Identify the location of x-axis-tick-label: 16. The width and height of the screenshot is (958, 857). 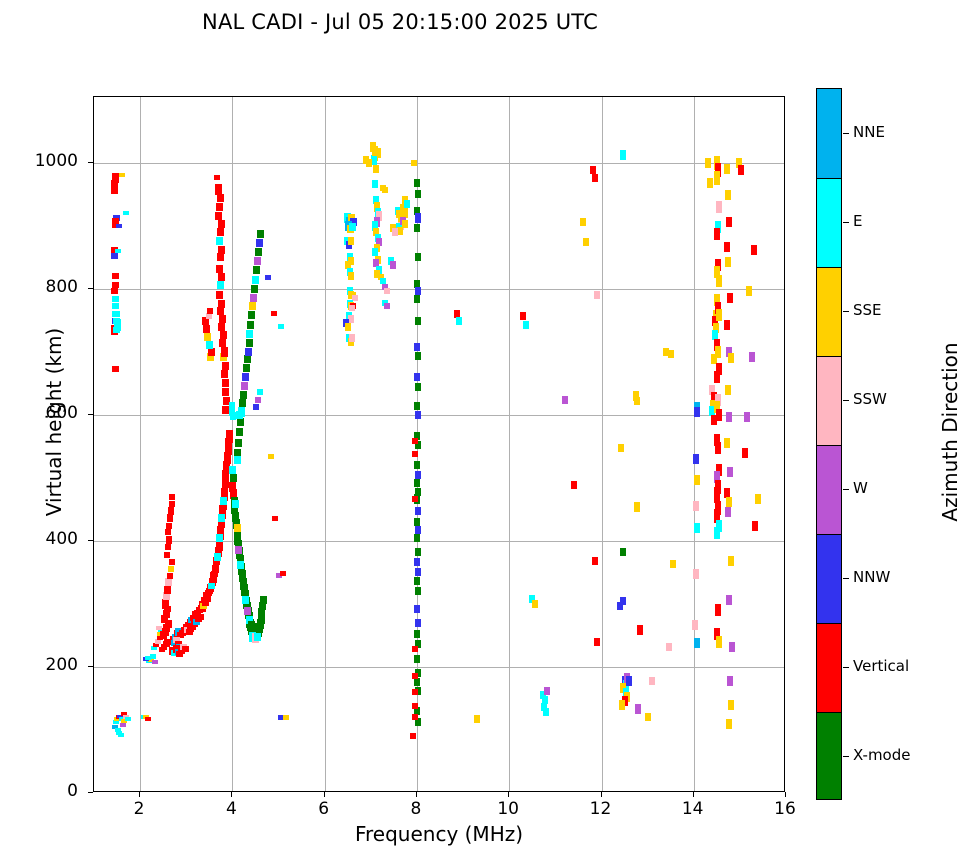
(785, 809).